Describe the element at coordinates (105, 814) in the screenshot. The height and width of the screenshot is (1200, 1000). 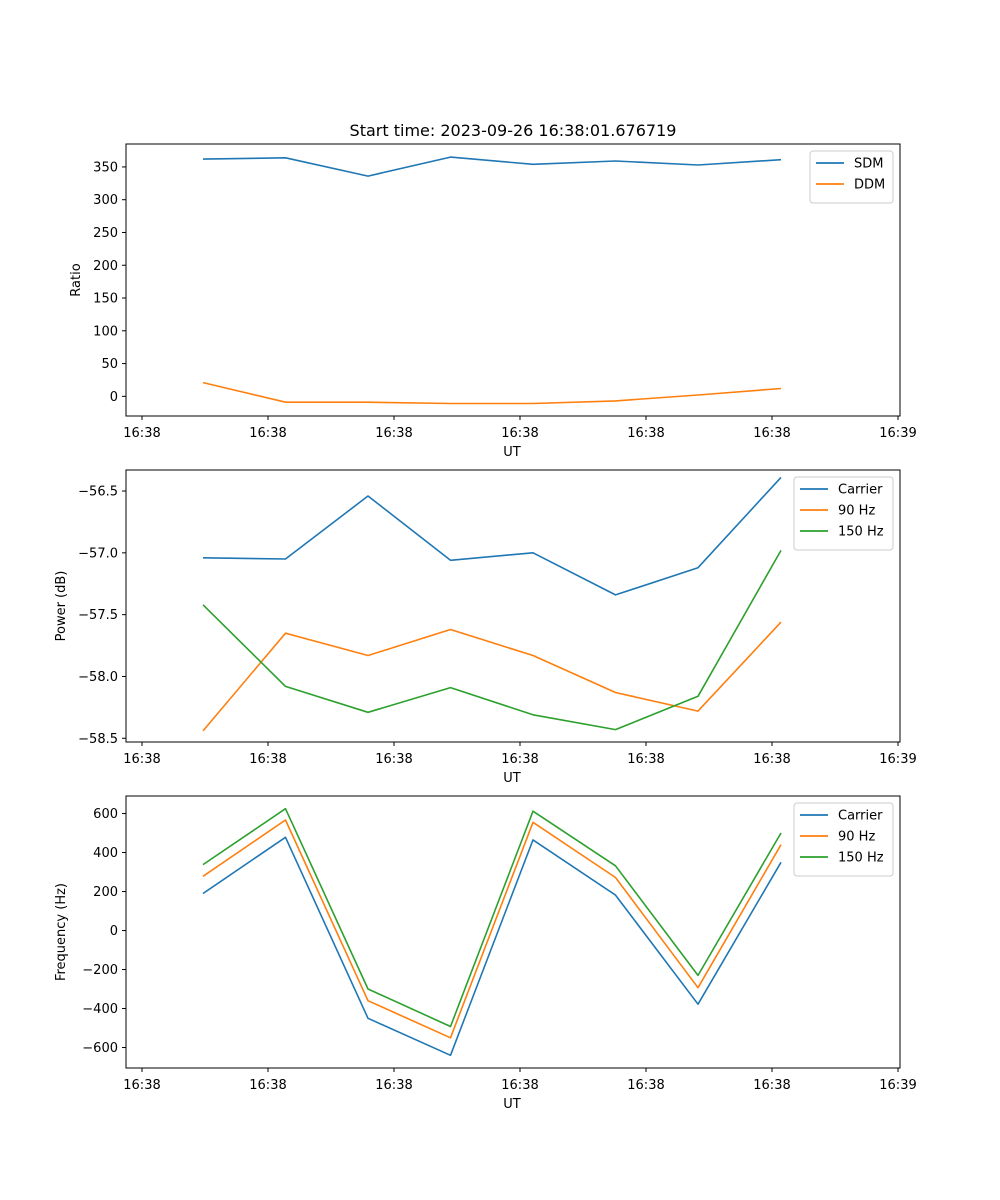
I see `y-tick-label: 600` at that location.